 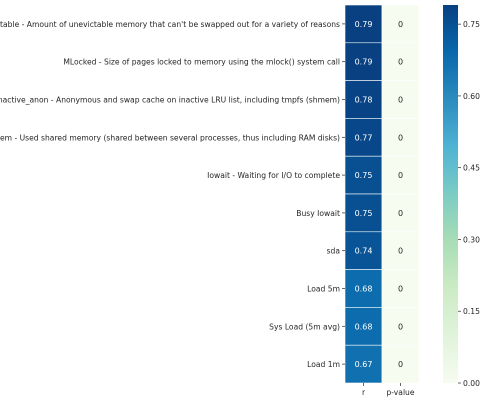 I want to click on cell-value-label: 0.78, so click(x=364, y=100).